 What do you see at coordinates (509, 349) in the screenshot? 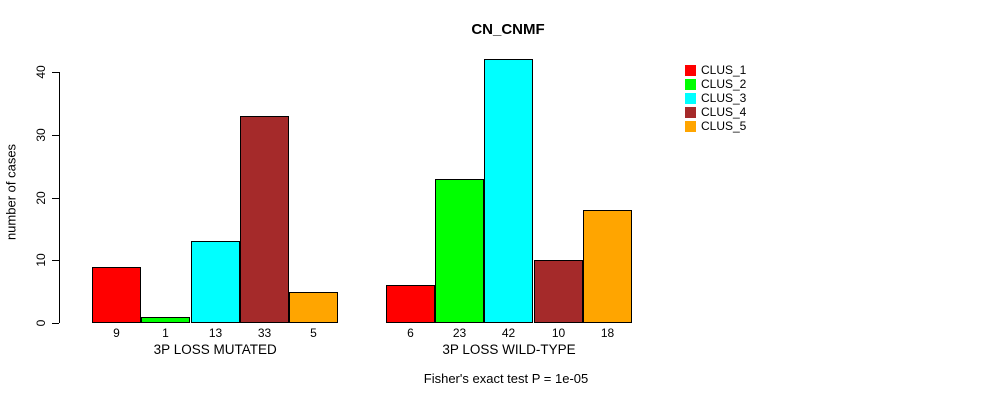
I see `category-label-3p-loss-wild-type: 3P LOSS WILD-TYPE` at bounding box center [509, 349].